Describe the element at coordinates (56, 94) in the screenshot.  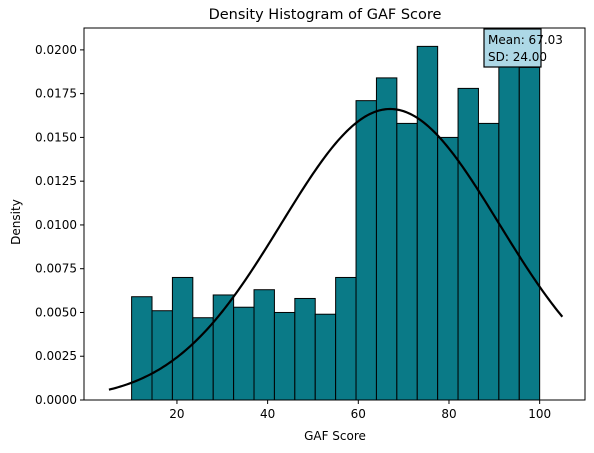
I see `y-tick-label: 0.0175` at that location.